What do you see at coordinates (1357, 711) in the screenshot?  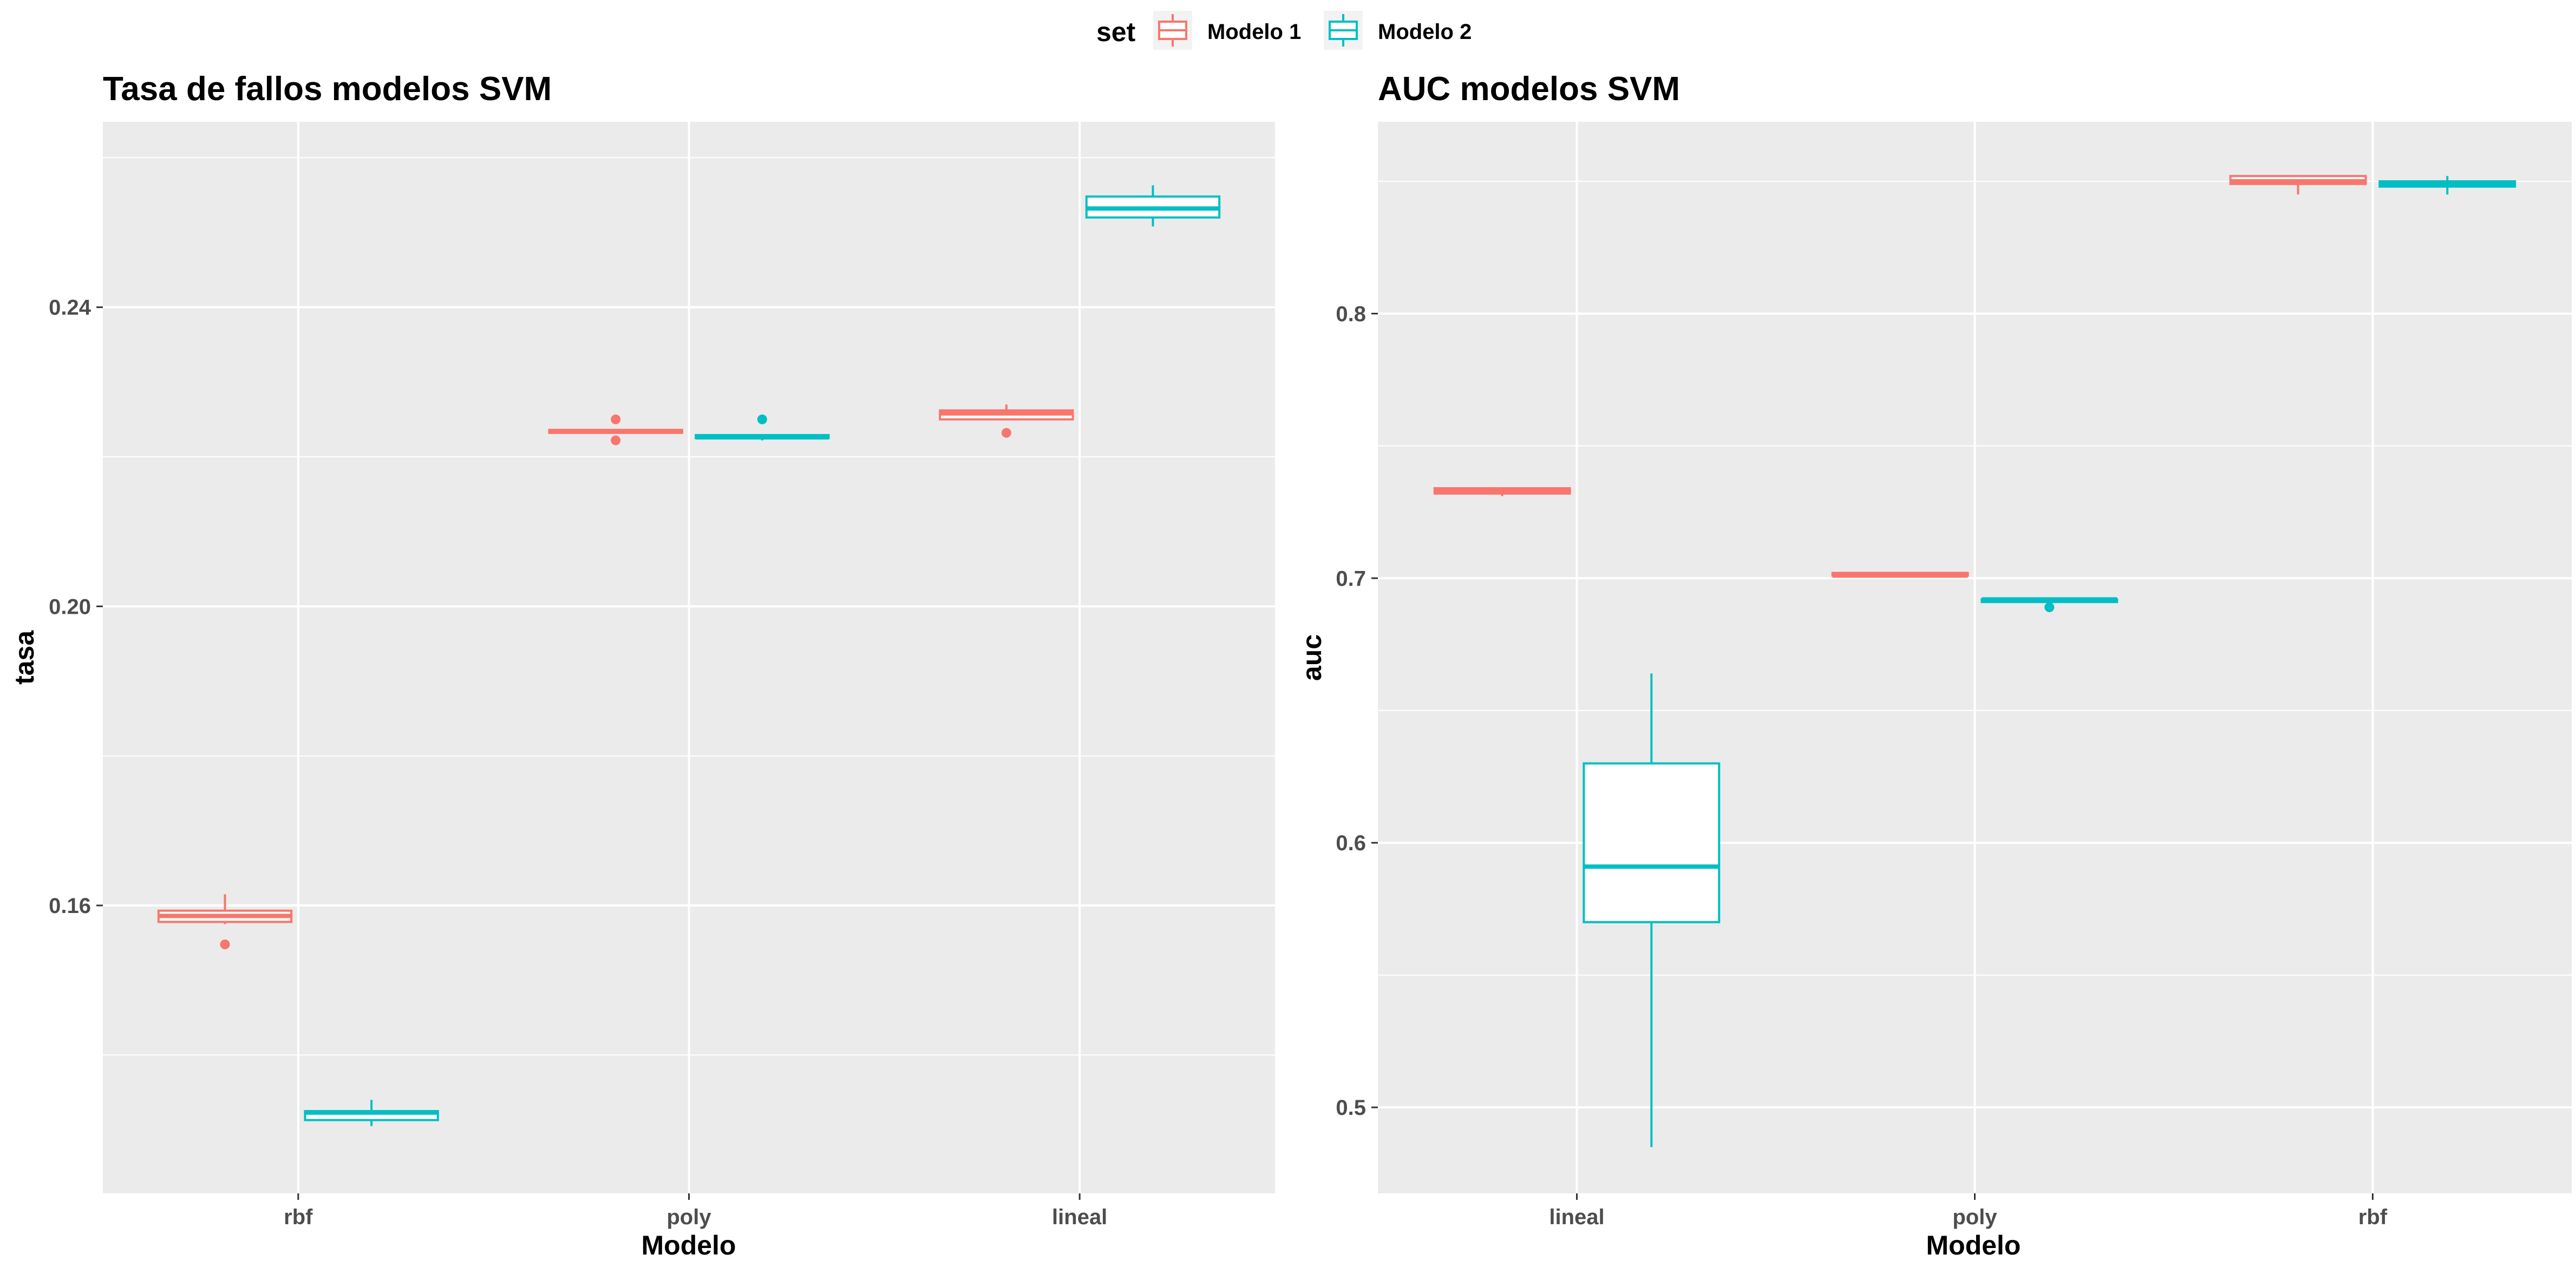 I see `y-ticks-auc: 0.5 0.6 0.7 0.8` at bounding box center [1357, 711].